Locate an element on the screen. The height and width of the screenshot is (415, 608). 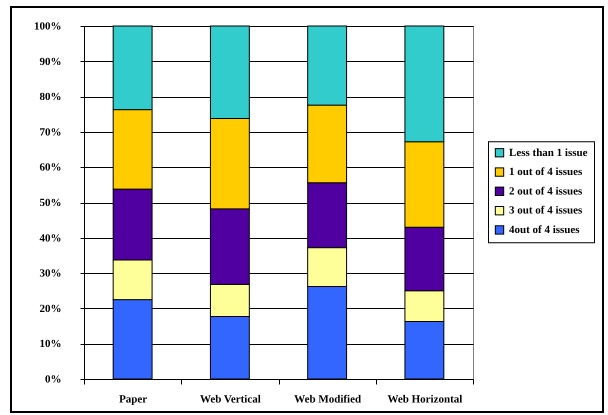
legend-label: 3 out of 4 issues is located at coordinates (546, 210).